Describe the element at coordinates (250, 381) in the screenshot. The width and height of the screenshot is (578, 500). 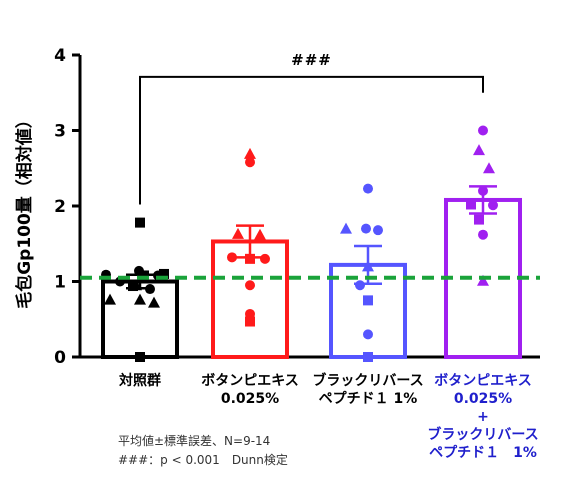
I see `category-label-1-0: ボタンピエキス` at that location.